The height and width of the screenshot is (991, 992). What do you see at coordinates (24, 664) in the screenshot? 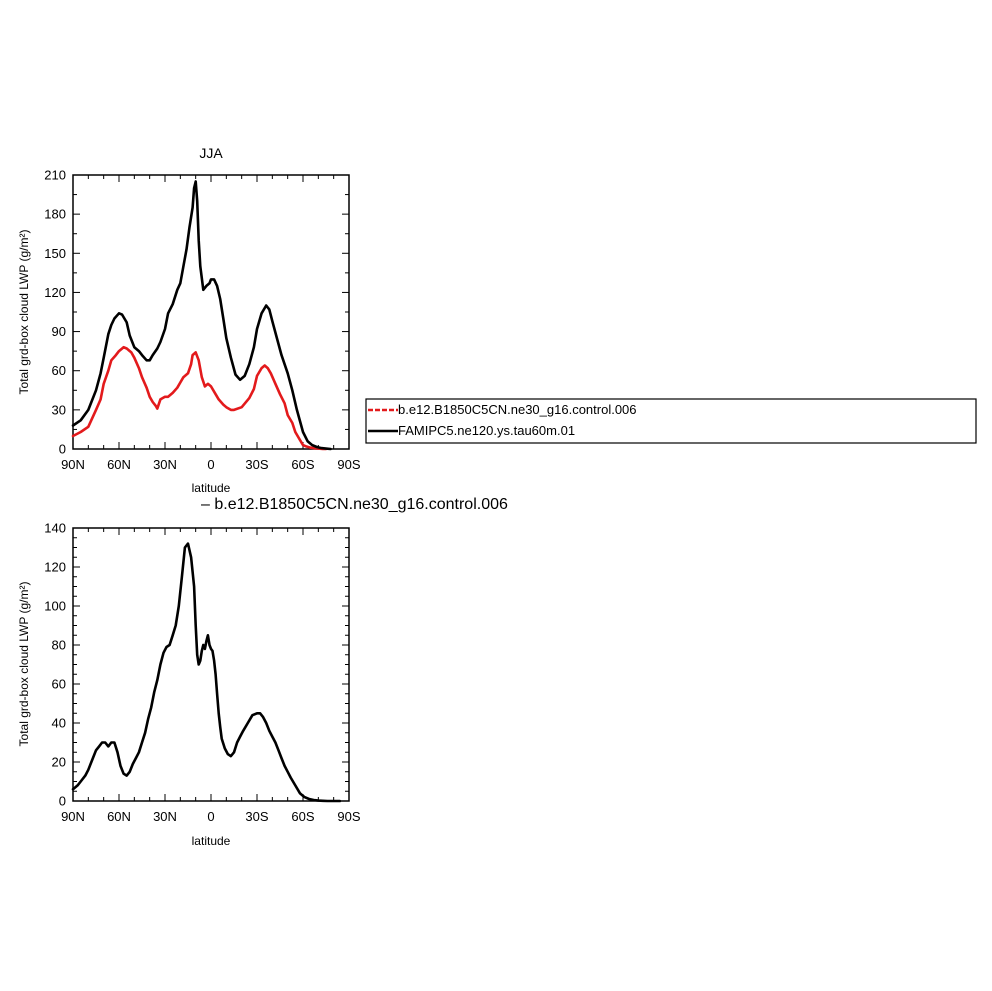
I see `bottom-y-axis-title: Total grd-box cloud LWP (g/m²)` at bounding box center [24, 664].